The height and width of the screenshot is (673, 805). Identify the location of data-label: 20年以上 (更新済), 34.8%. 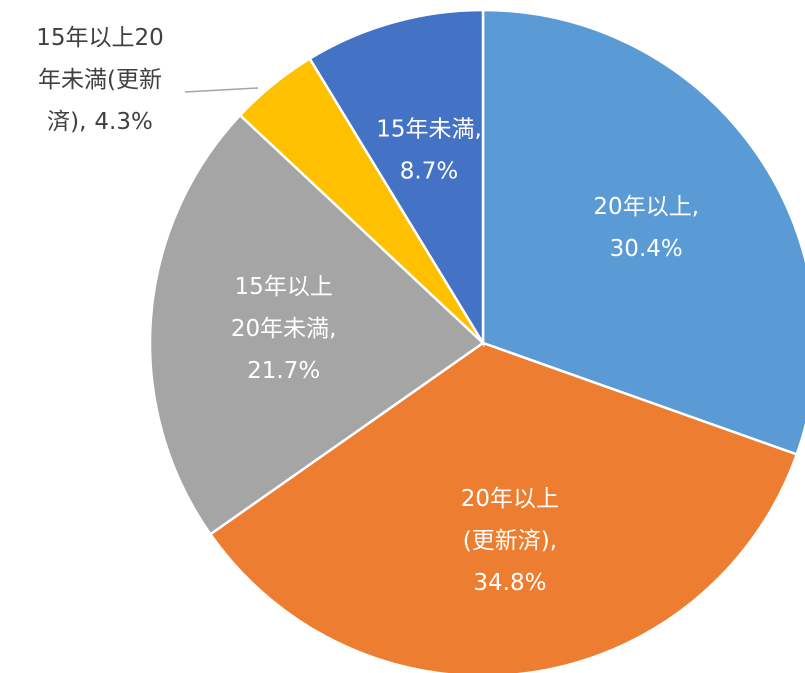
(510, 540).